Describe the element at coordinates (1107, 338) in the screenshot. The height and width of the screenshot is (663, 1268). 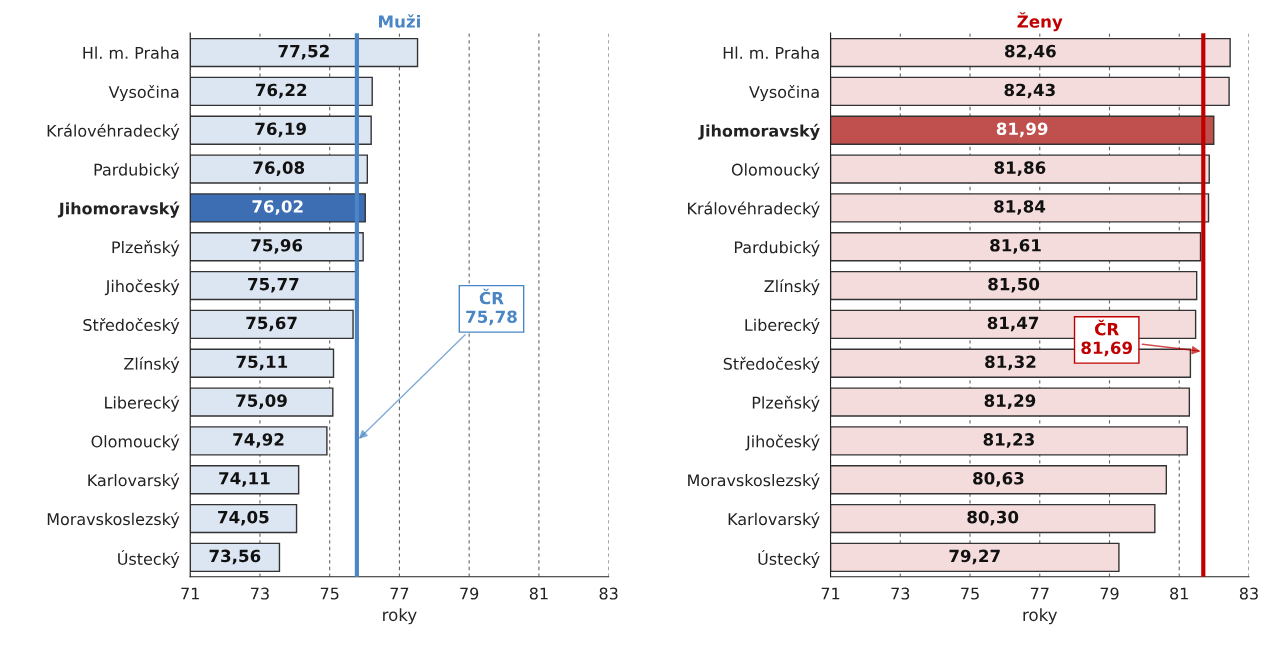
I see `ref-line-label: ČR 81,69` at that location.